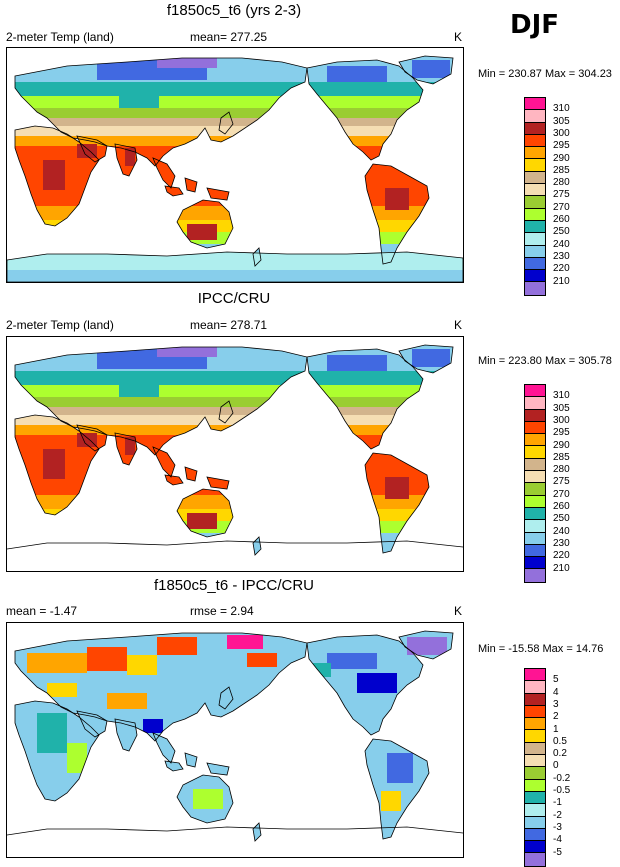 This screenshot has height=867, width=620. What do you see at coordinates (561, 232) in the screenshot?
I see `colorbar-label: 250` at bounding box center [561, 232].